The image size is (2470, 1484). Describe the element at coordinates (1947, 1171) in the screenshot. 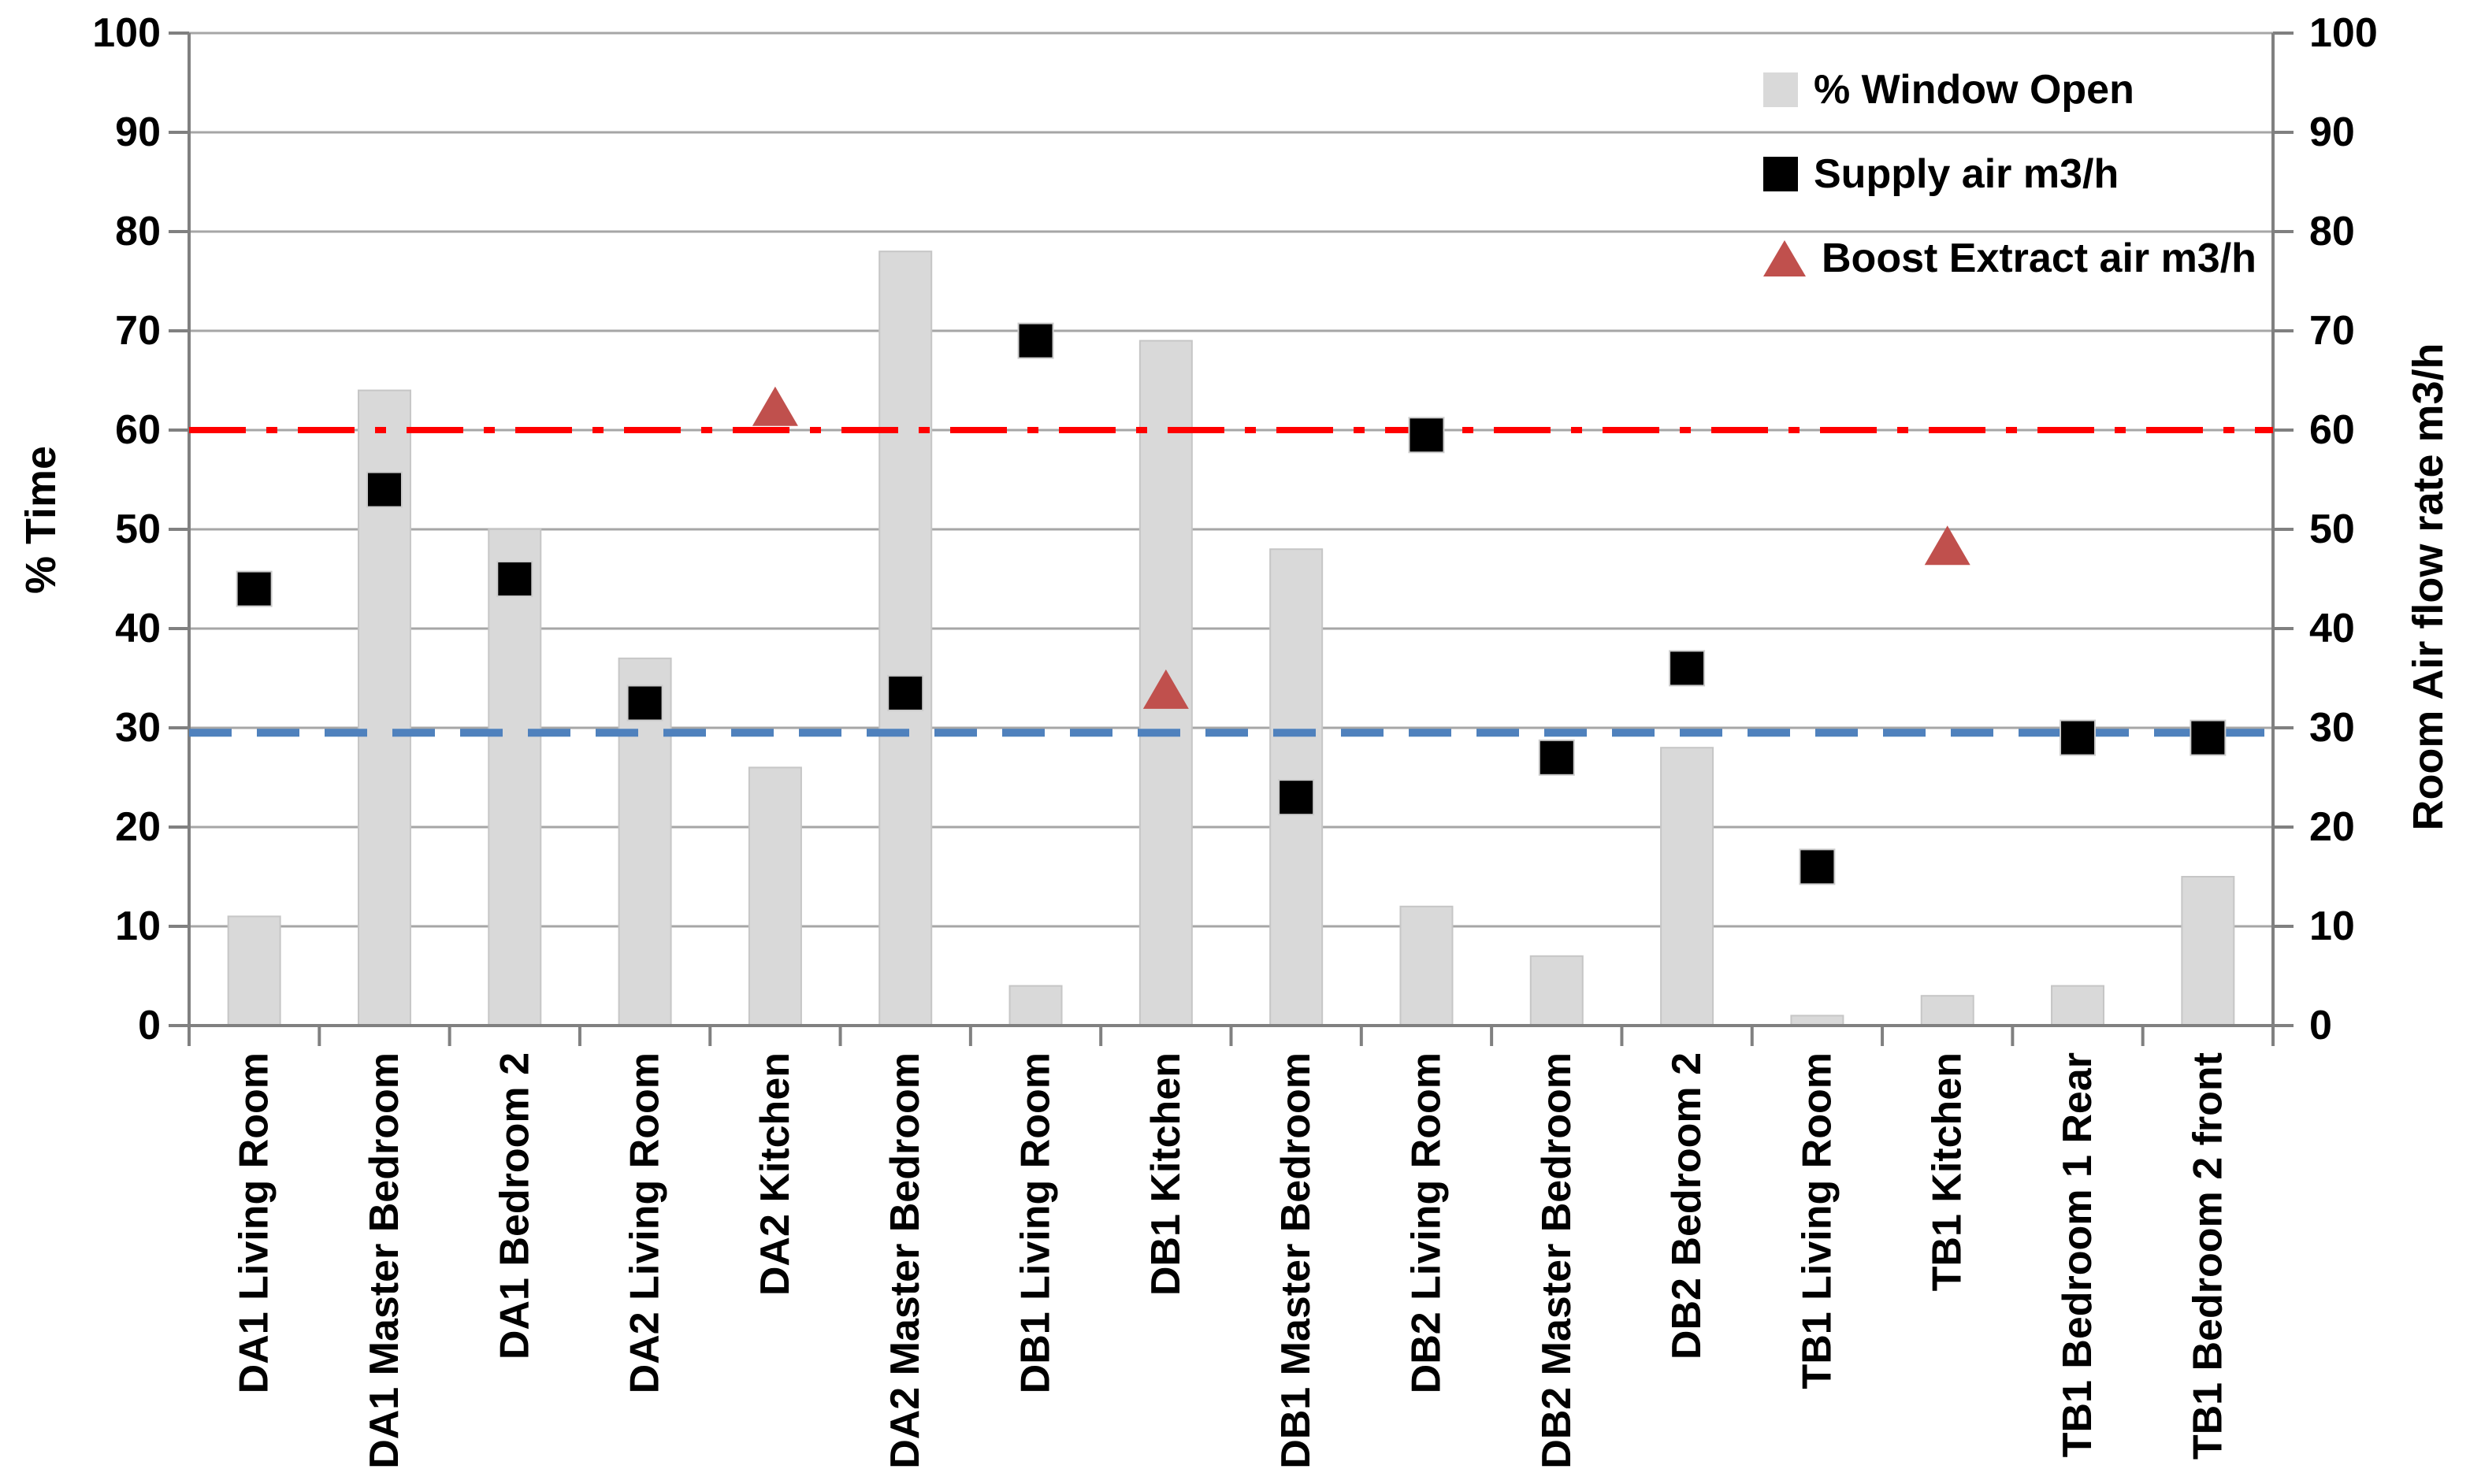

I see `x-category-label: TB1 Kitchen` at that location.